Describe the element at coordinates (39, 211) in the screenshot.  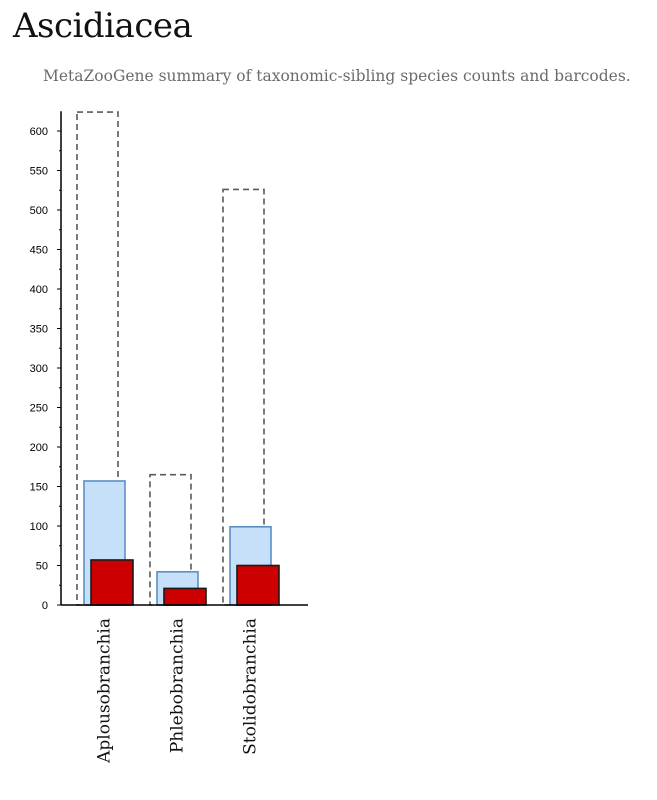
I see `y-tick-label-500: 500` at that location.